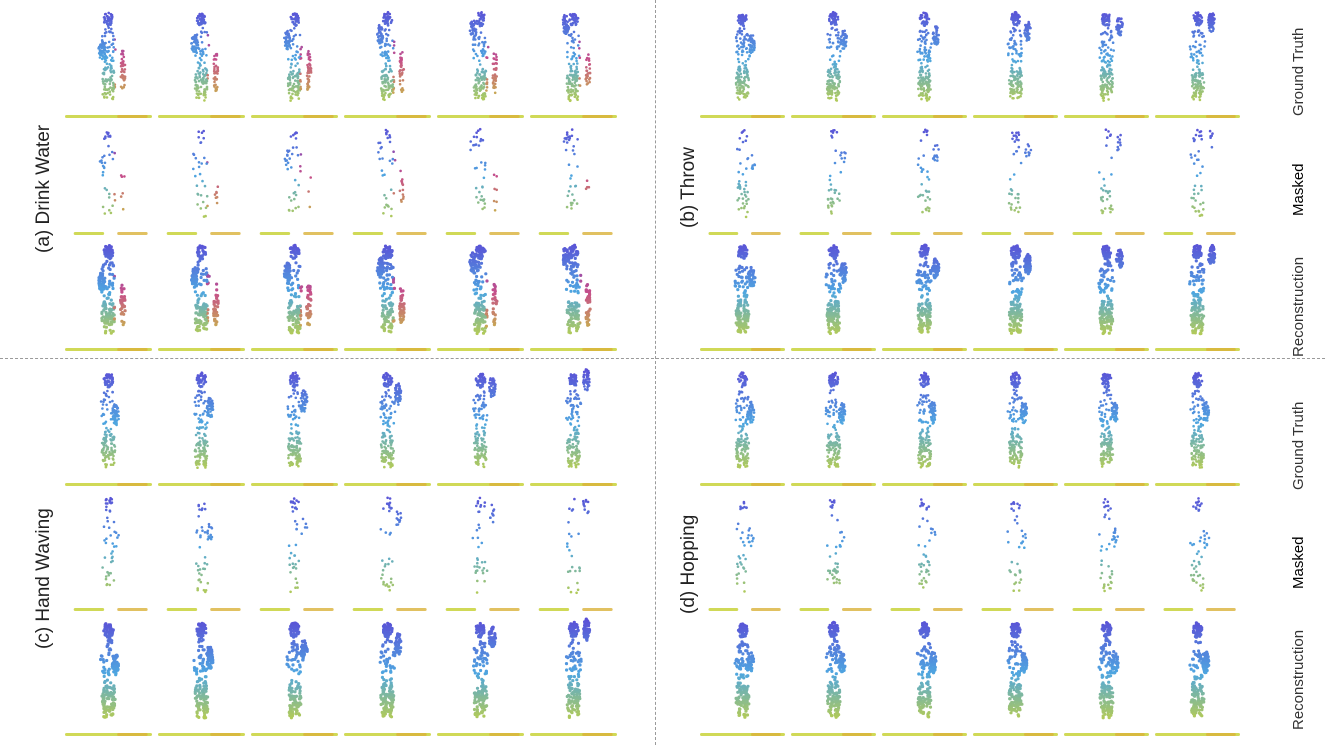  I want to click on row-label-reconstruction-top: Reconstruction, so click(1298, 306).